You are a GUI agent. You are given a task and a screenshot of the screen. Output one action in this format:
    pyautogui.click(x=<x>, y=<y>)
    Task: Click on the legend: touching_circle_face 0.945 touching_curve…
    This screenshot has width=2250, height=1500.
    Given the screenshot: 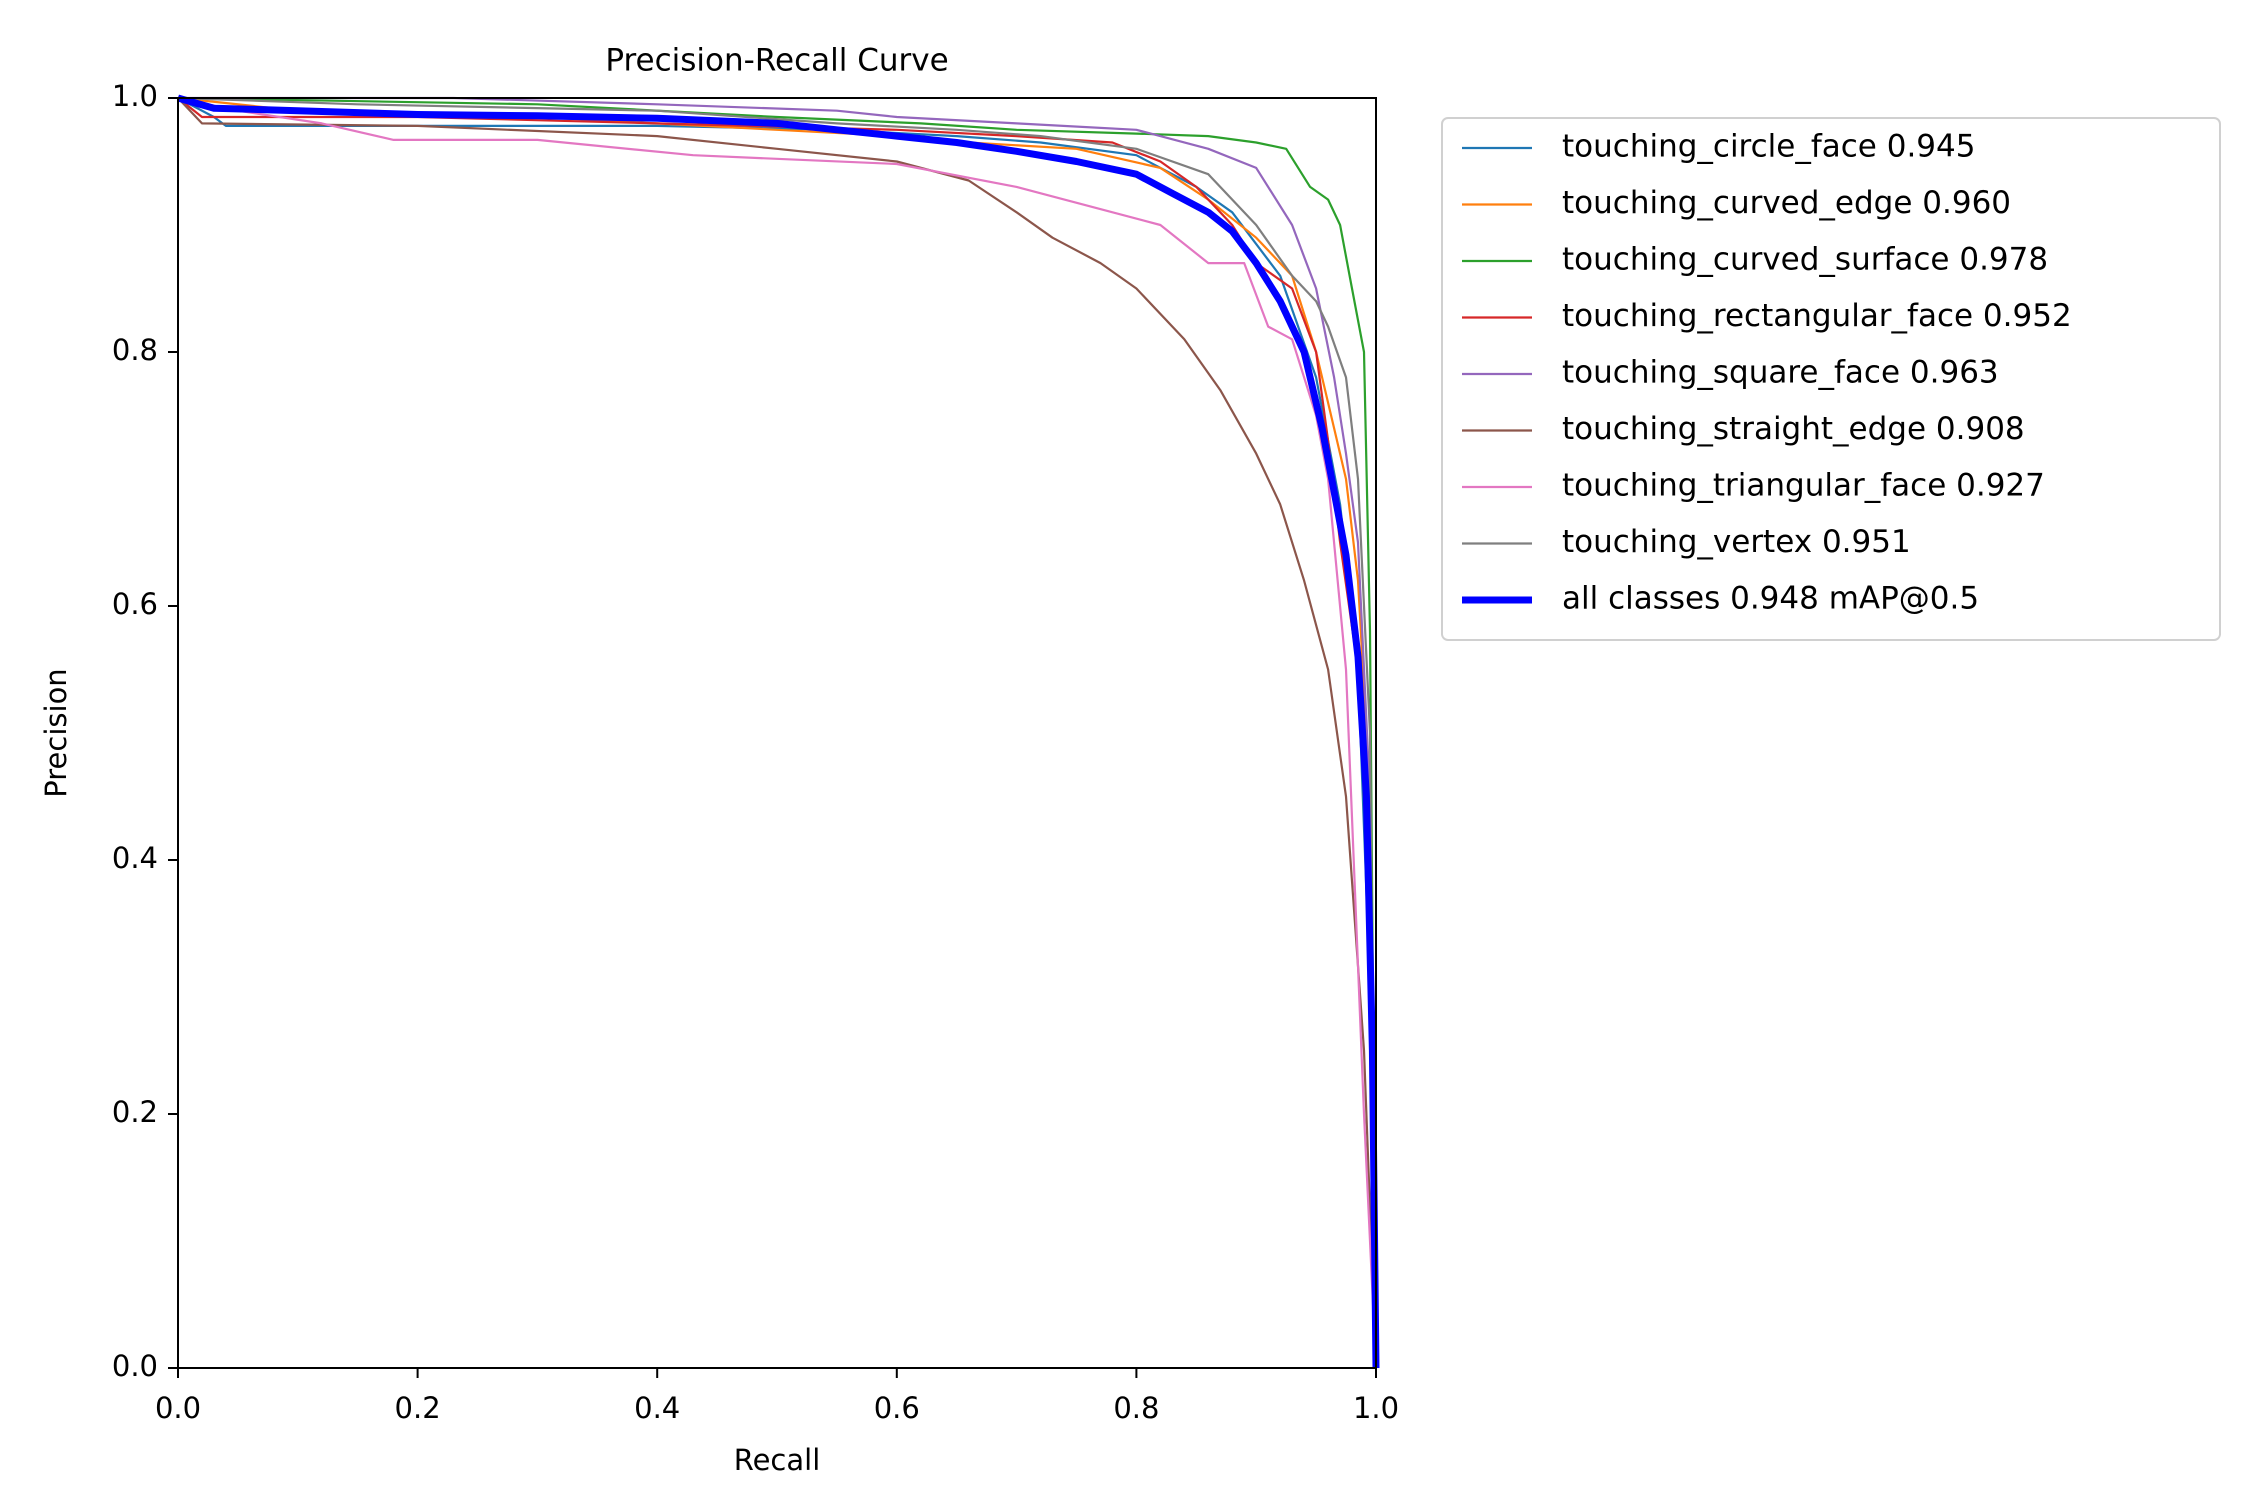 What is the action you would take?
    pyautogui.click(x=1831, y=379)
    